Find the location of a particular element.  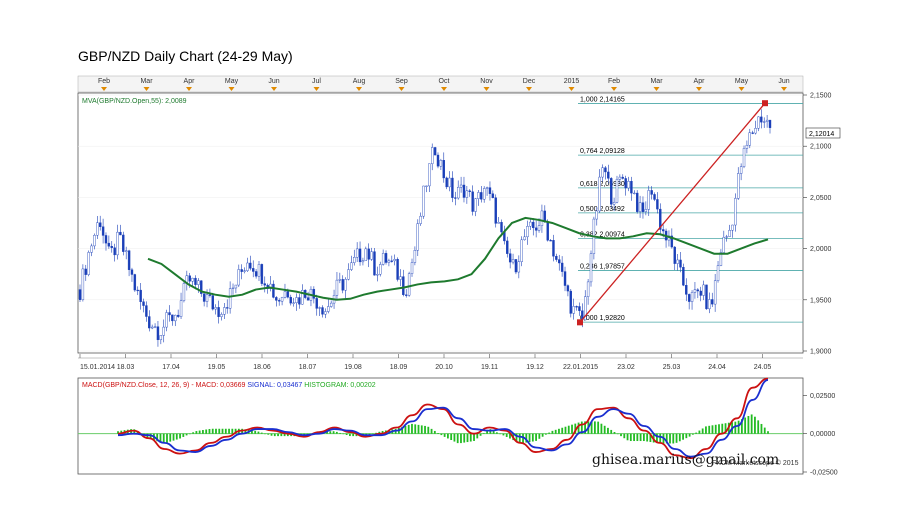

fib-label: 0,382 2,00974 is located at coordinates (602, 235).